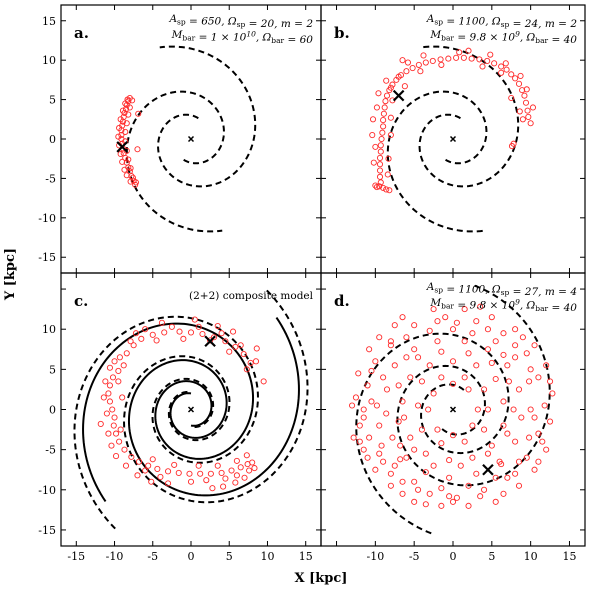  What do you see at coordinates (49, 21) in the screenshot?
I see `y-tick-label: 15` at bounding box center [49, 21].